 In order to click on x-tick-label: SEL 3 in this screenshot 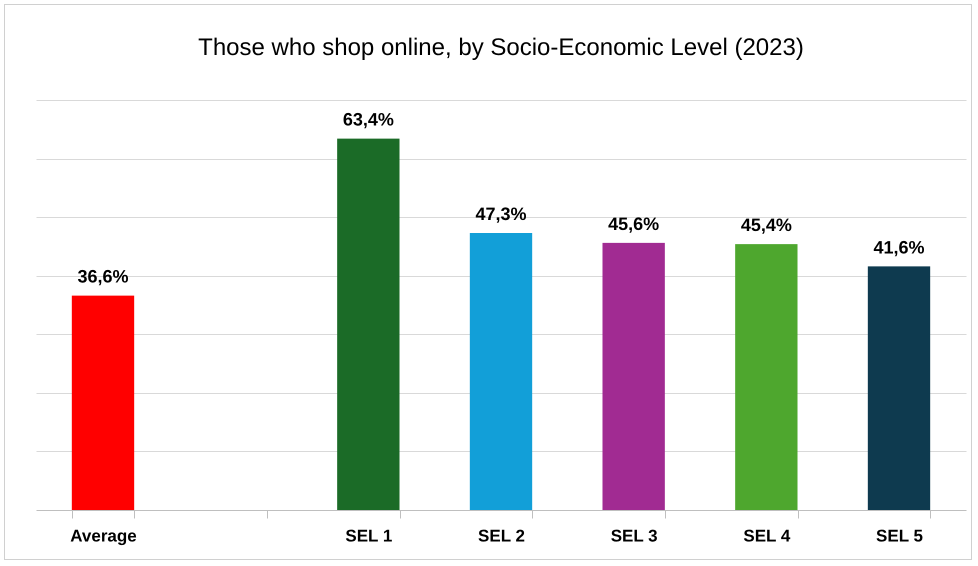, I will do `click(634, 536)`.